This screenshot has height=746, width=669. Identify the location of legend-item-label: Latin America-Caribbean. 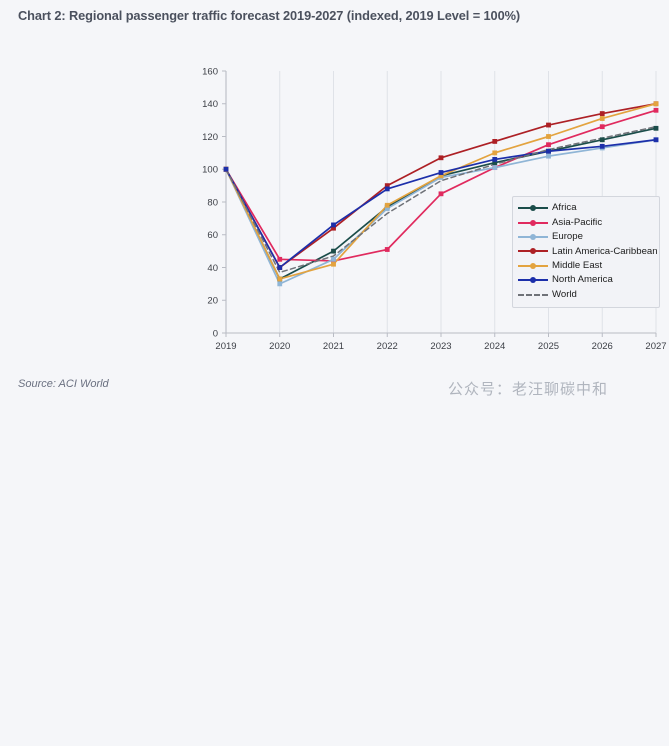
(605, 251).